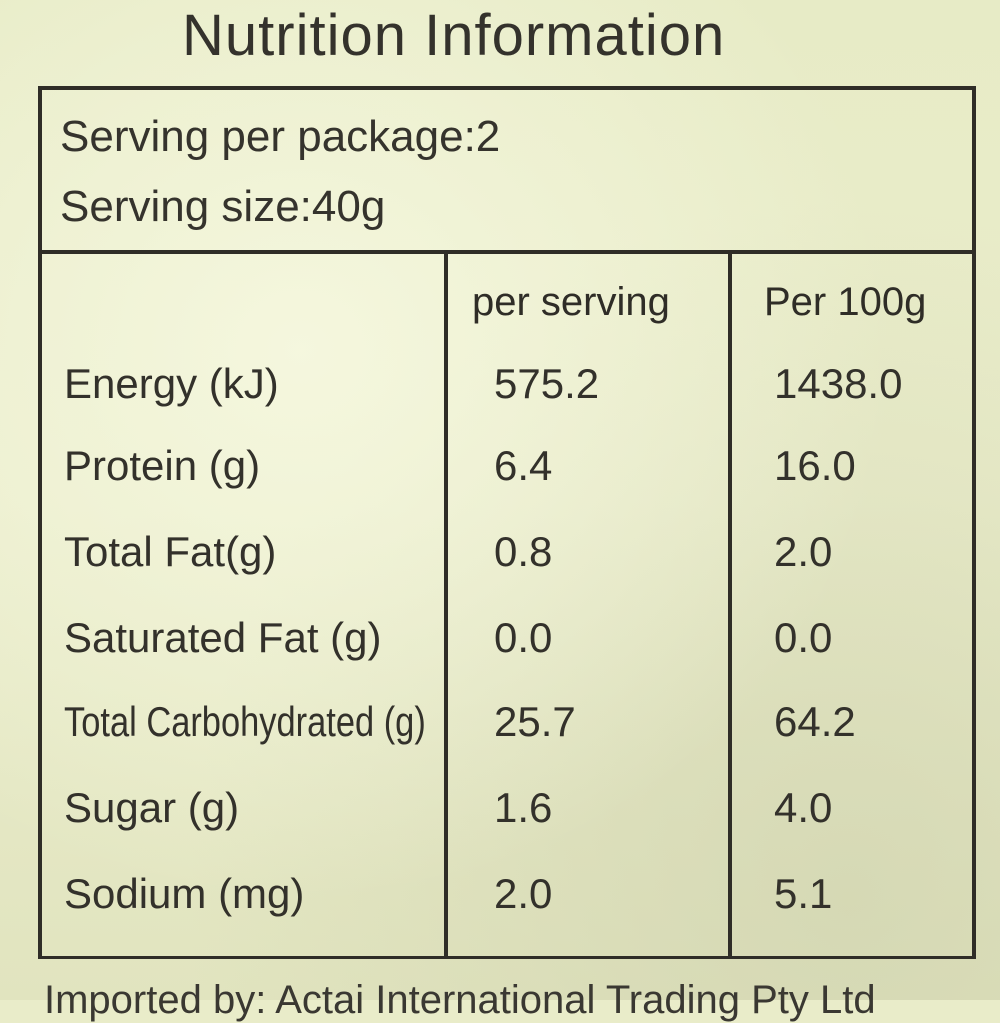  I want to click on column-header-per-100g: Per 100g, so click(845, 302).